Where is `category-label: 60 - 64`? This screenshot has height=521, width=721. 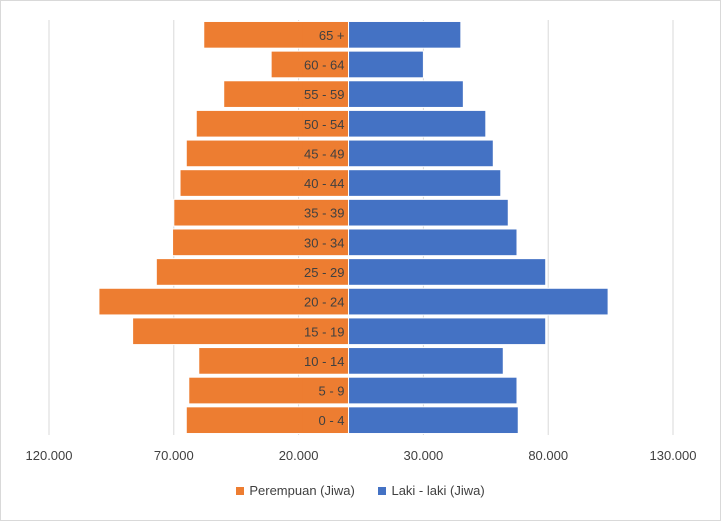 category-label: 60 - 64 is located at coordinates (324, 64).